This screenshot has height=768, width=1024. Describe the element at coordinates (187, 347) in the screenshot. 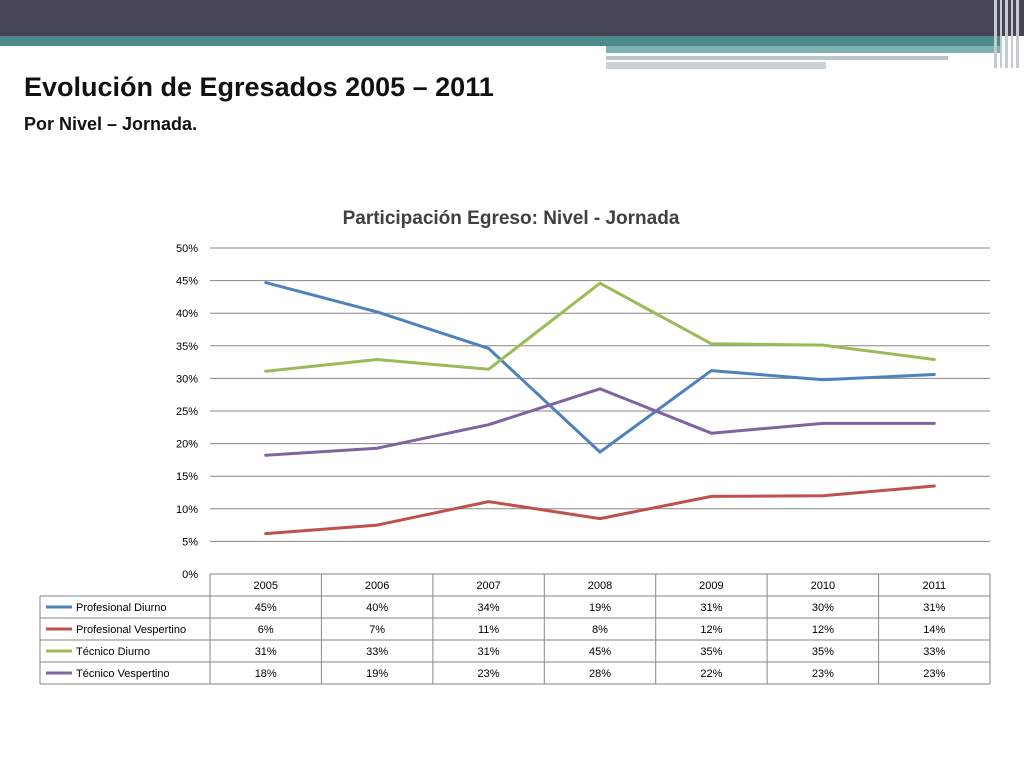

I see `y-tick-label: 35%` at that location.